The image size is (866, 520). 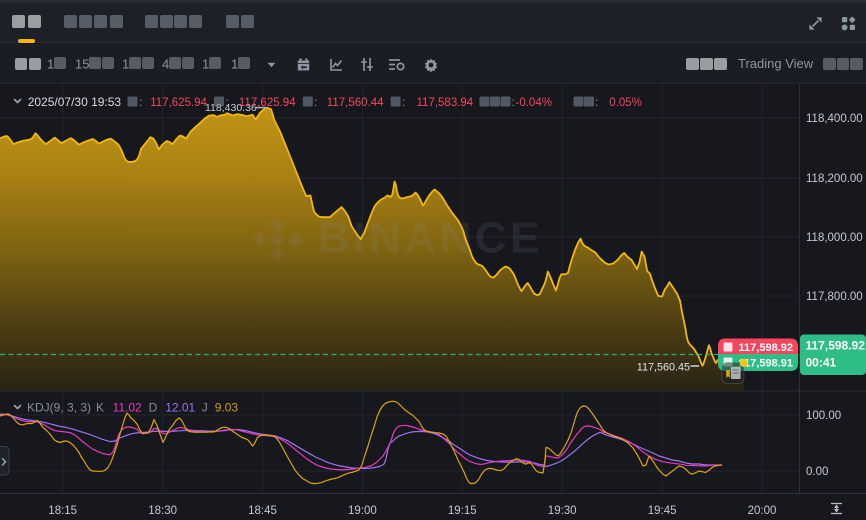 What do you see at coordinates (100, 408) in the screenshot?
I see `svg-text: K` at bounding box center [100, 408].